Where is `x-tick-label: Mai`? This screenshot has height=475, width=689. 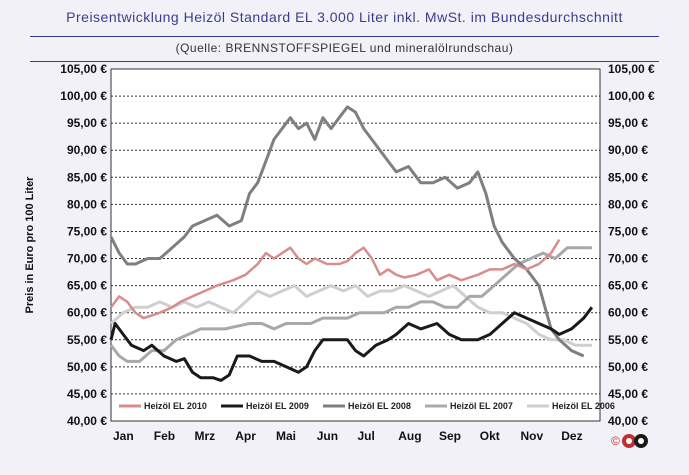
x-tick-label: Mai is located at coordinates (286, 436).